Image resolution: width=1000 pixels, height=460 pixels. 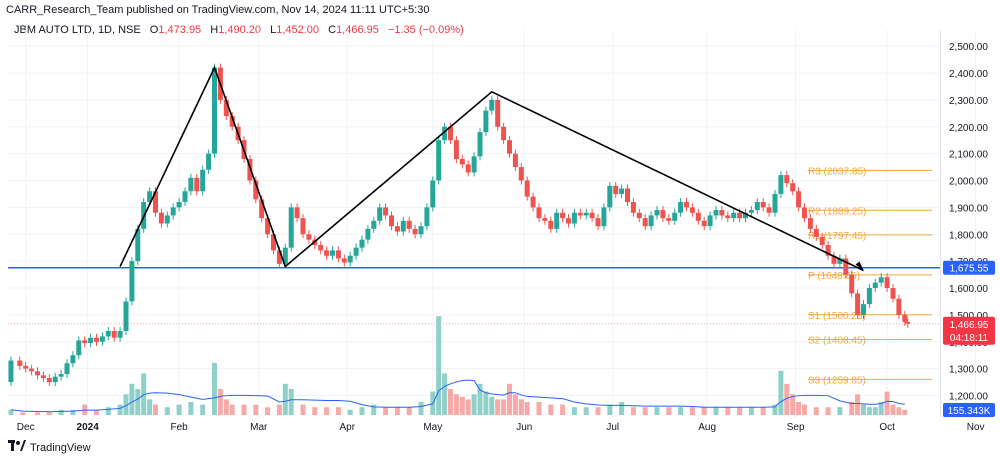 I want to click on y-tick-label: 2,400.00, so click(x=968, y=74).